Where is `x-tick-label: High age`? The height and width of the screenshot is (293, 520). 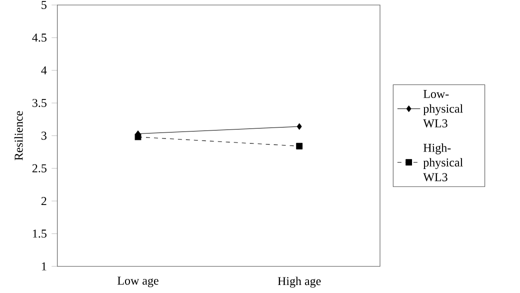
x-tick-label: High age is located at coordinates (299, 282).